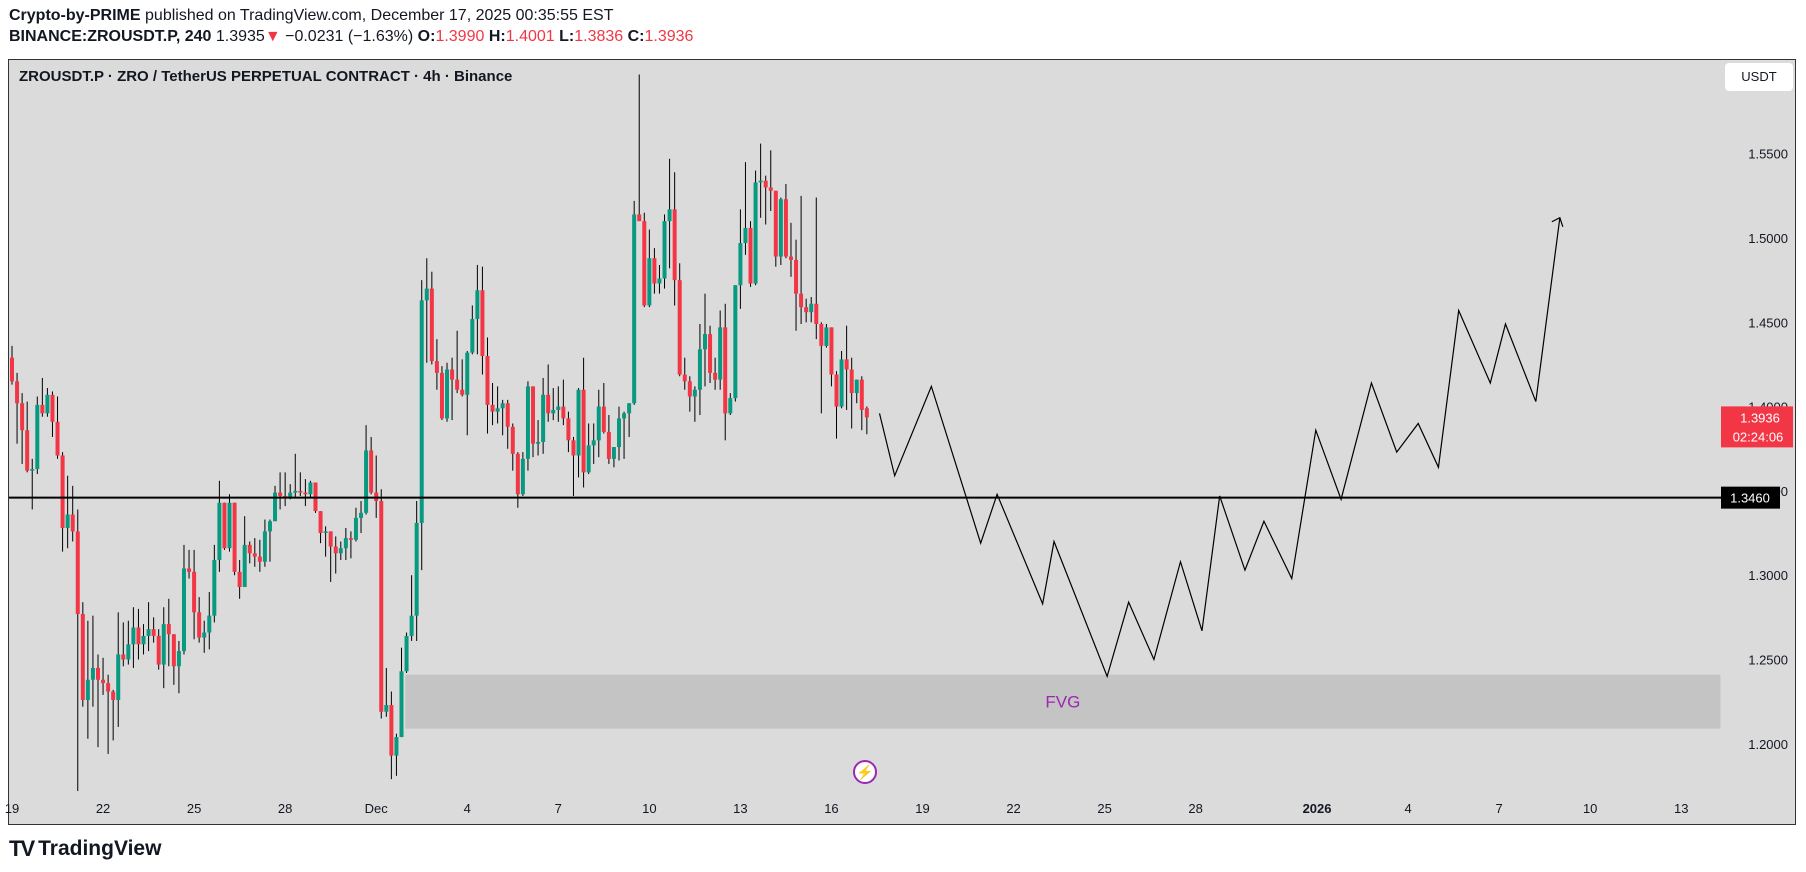 Image resolution: width=1806 pixels, height=872 pixels. What do you see at coordinates (1768, 154) in the screenshot?
I see `price-tick: 1.5500` at bounding box center [1768, 154].